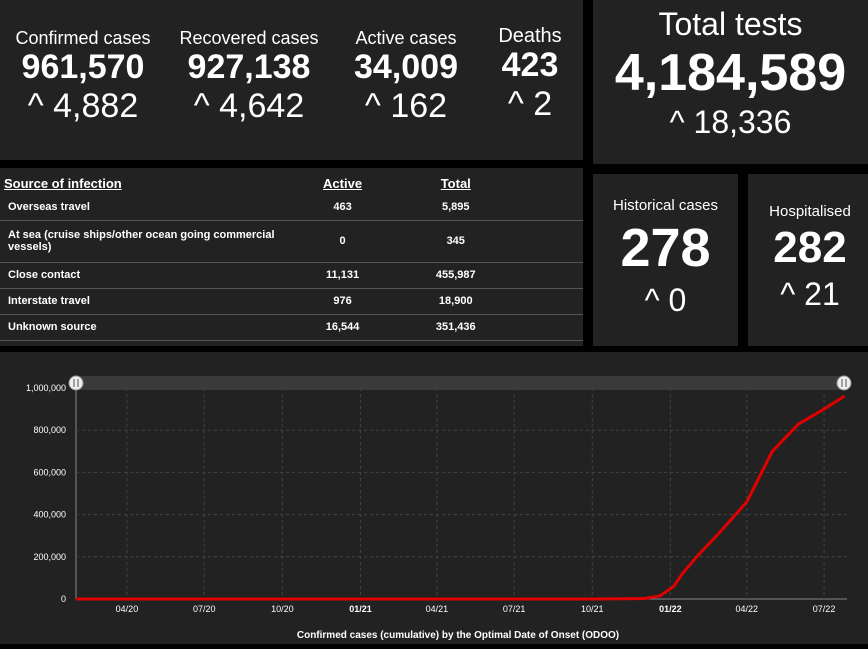 The image size is (868, 649). I want to click on y-tick-label: 600,000, so click(49, 472).